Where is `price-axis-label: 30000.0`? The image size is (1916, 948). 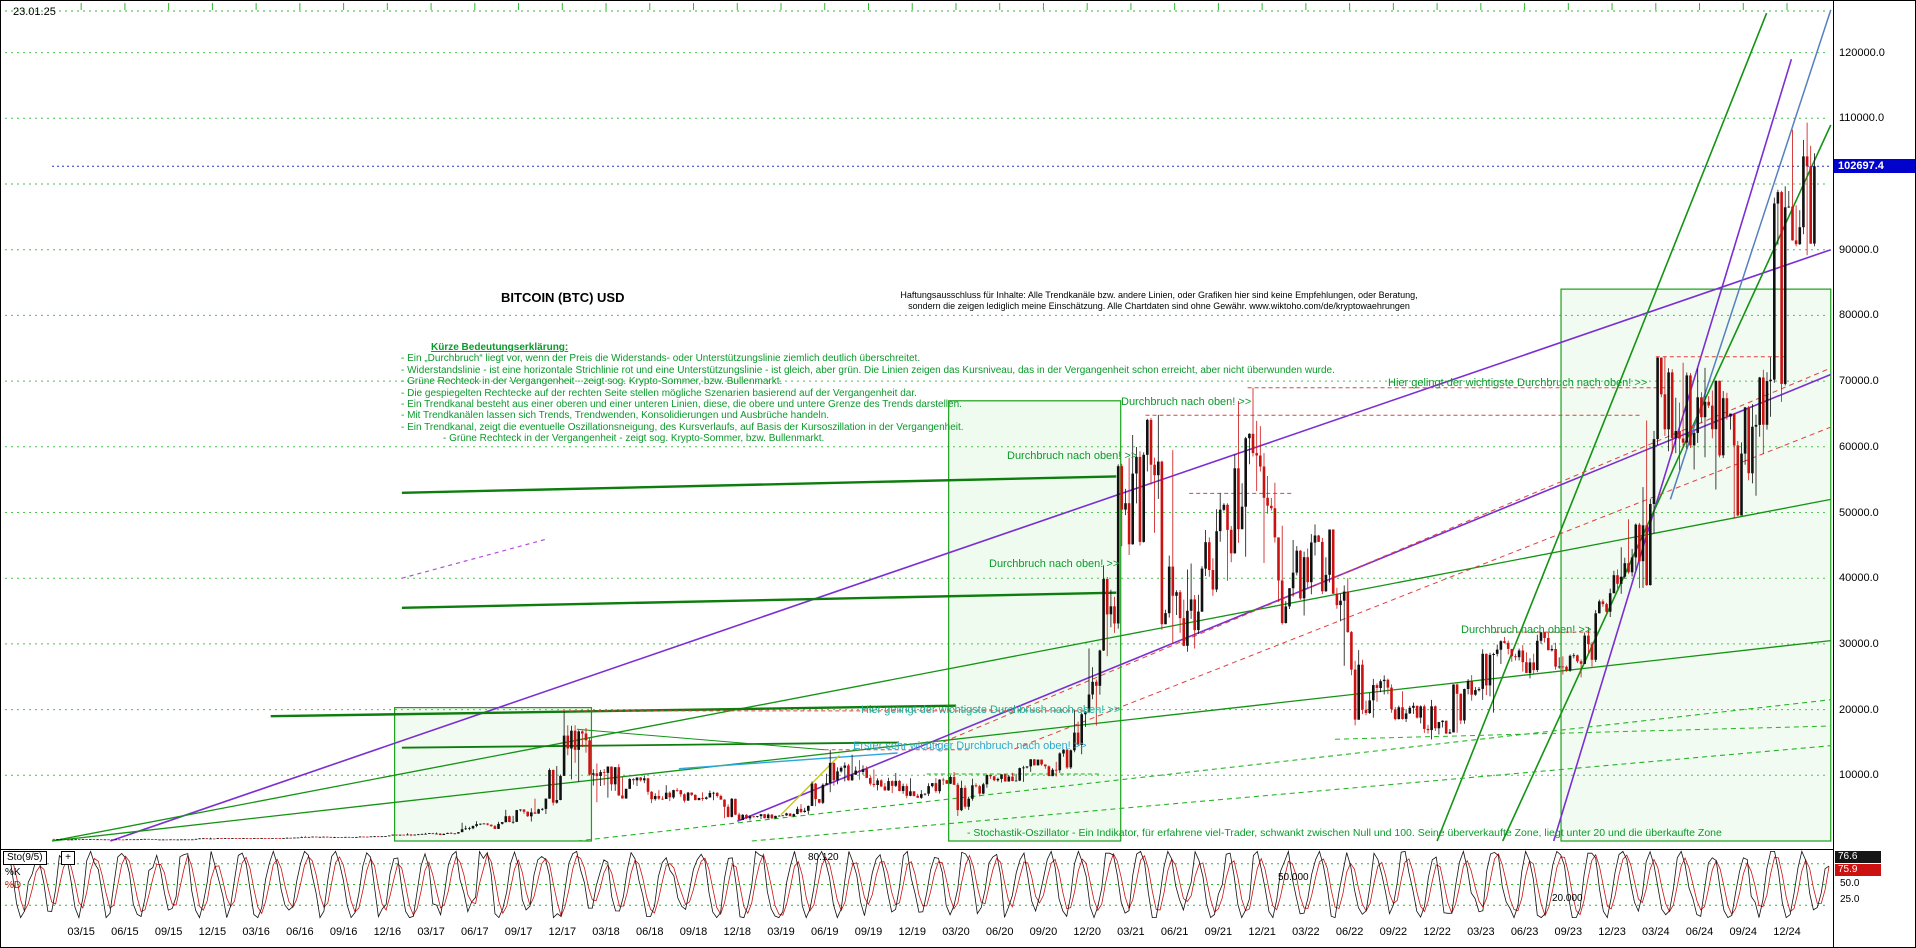 price-axis-label: 30000.0 is located at coordinates (1859, 643).